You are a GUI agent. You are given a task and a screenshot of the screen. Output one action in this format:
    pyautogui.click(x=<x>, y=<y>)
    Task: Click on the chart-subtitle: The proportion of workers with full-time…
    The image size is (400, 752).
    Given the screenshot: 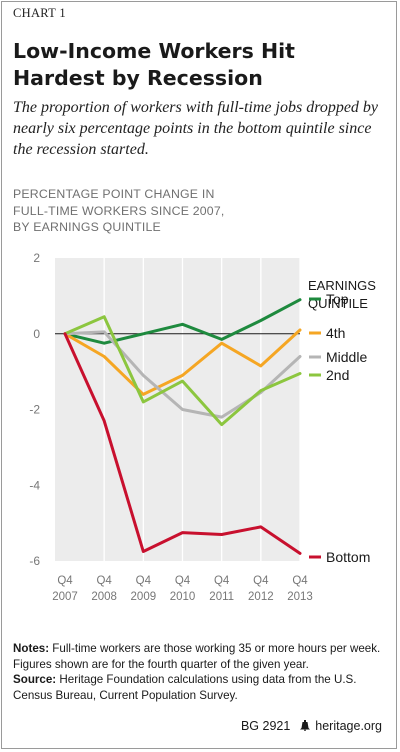 What is the action you would take?
    pyautogui.click(x=196, y=128)
    